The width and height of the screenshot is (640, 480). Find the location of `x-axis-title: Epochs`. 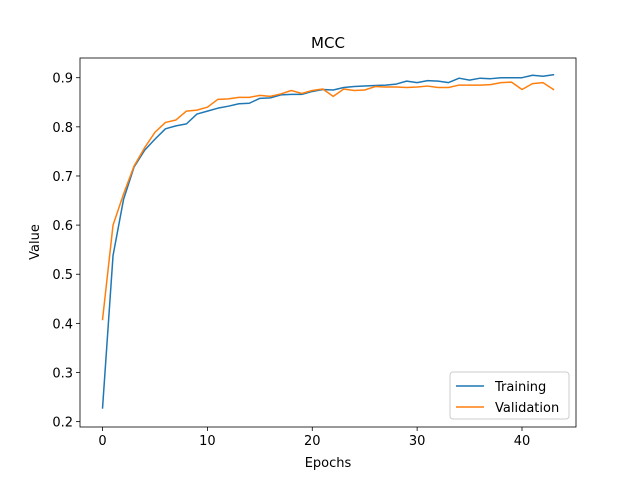

x-axis-title: Epochs is located at coordinates (328, 463).